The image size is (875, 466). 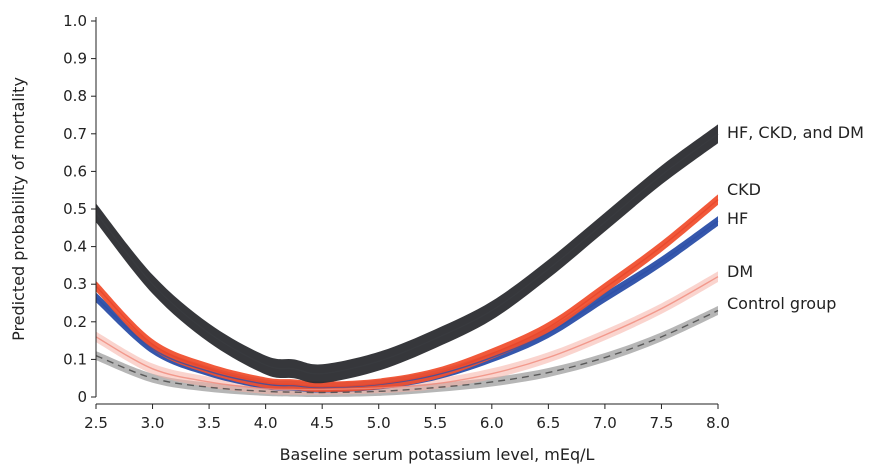 What do you see at coordinates (75, 247) in the screenshot?
I see `y-tick-label: 0.4` at bounding box center [75, 247].